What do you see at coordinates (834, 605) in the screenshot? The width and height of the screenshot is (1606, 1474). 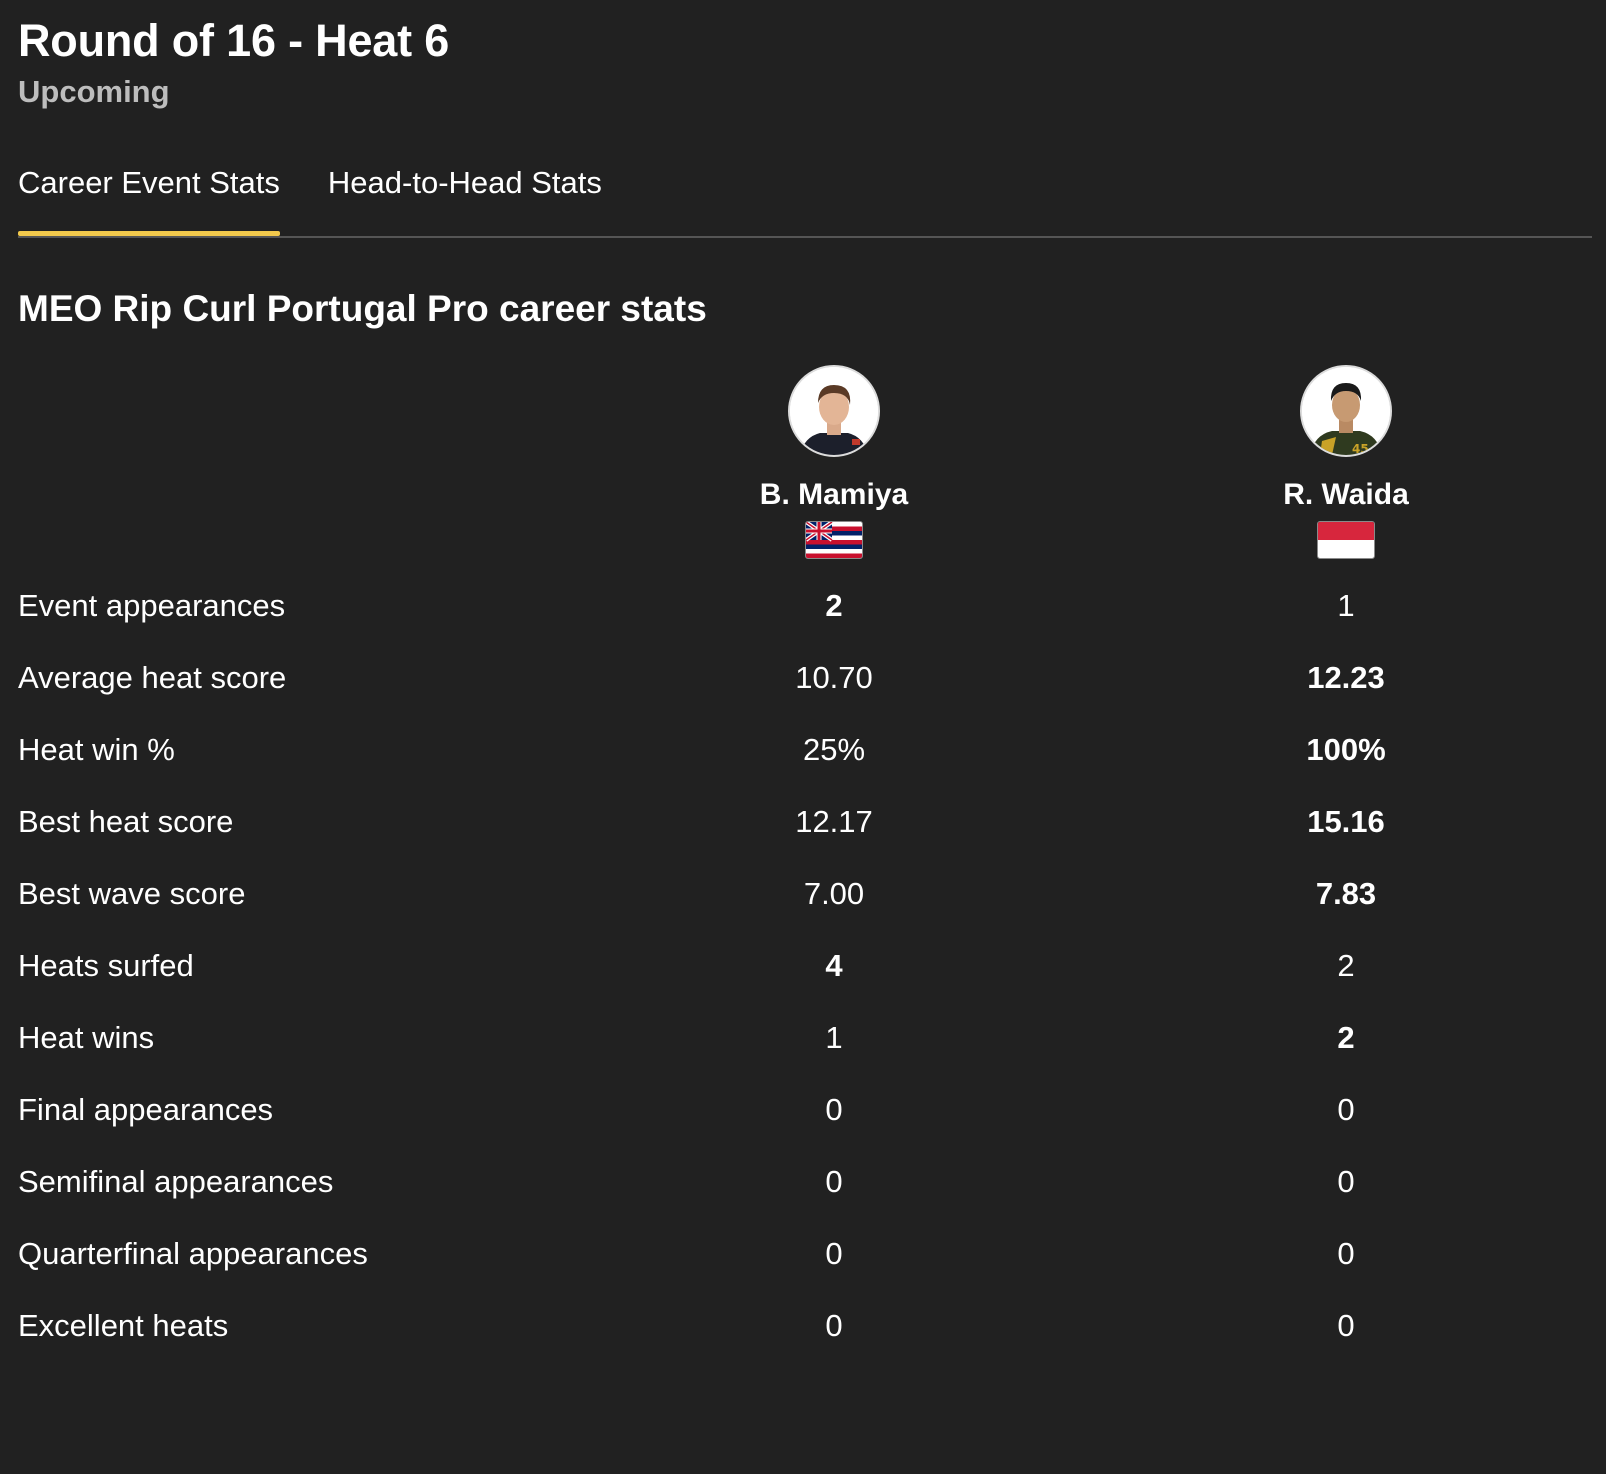 I see `stat-value-surfer-1: 2` at bounding box center [834, 605].